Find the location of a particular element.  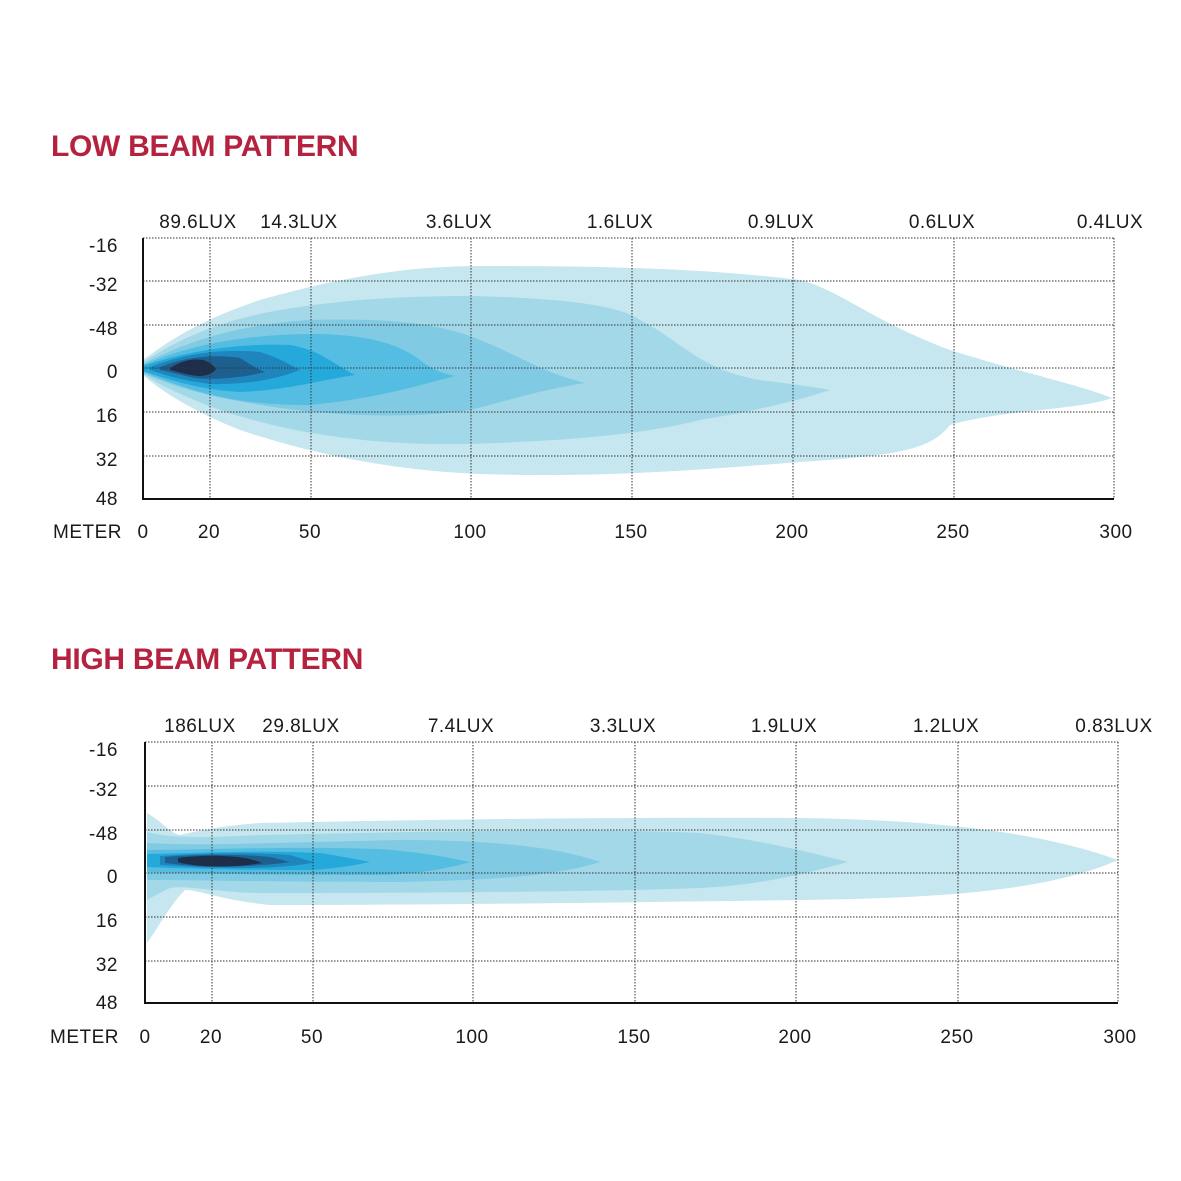

low-beam-y-tick-label: -16 is located at coordinates (103, 246).